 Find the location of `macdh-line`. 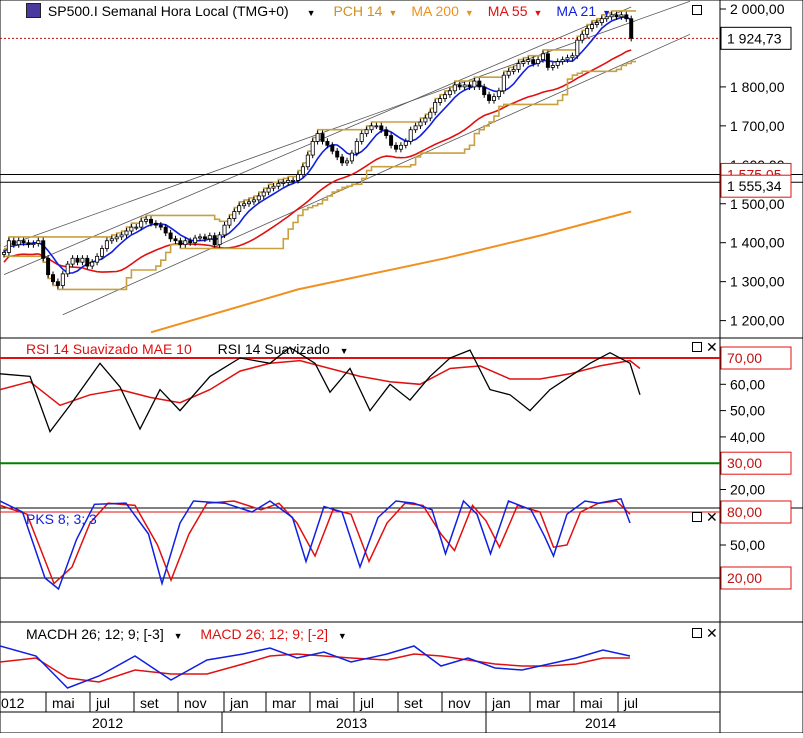

macdh-line is located at coordinates (315, 667).